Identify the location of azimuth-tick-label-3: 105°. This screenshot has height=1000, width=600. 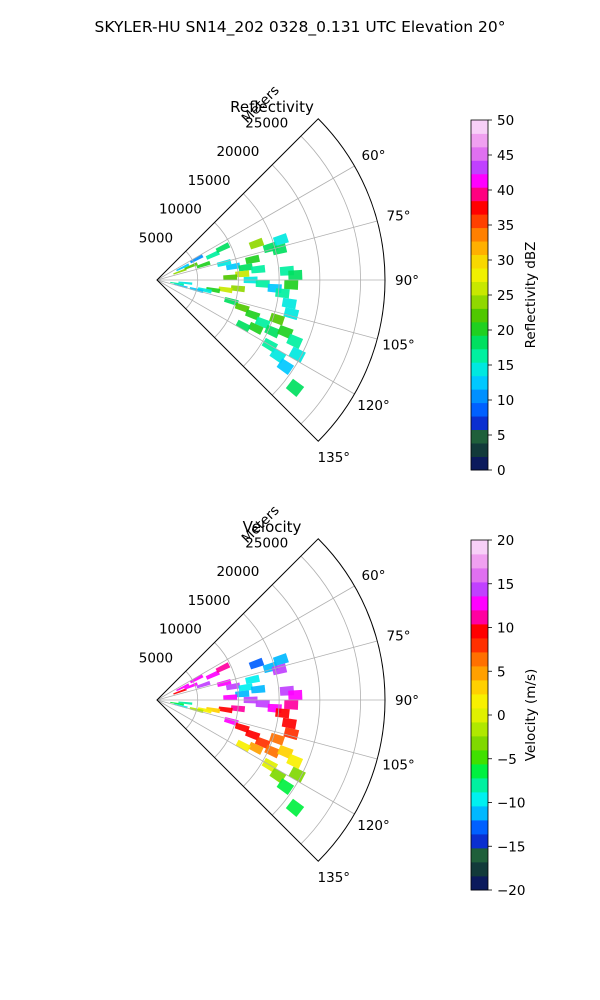
(398, 766).